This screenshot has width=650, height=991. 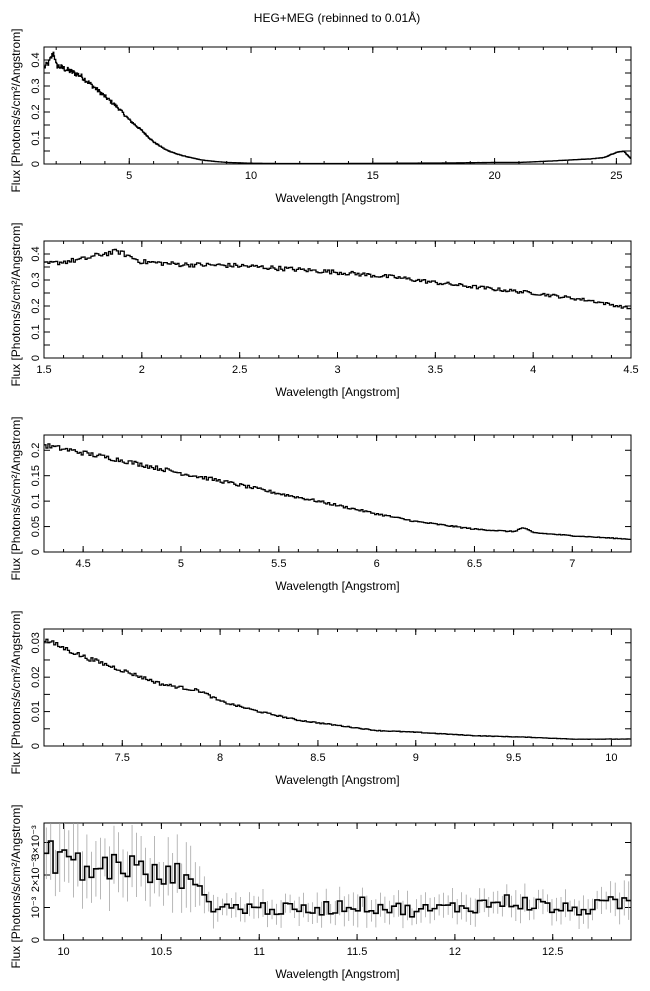 I want to click on x-tick-label: 10.5, so click(x=161, y=952).